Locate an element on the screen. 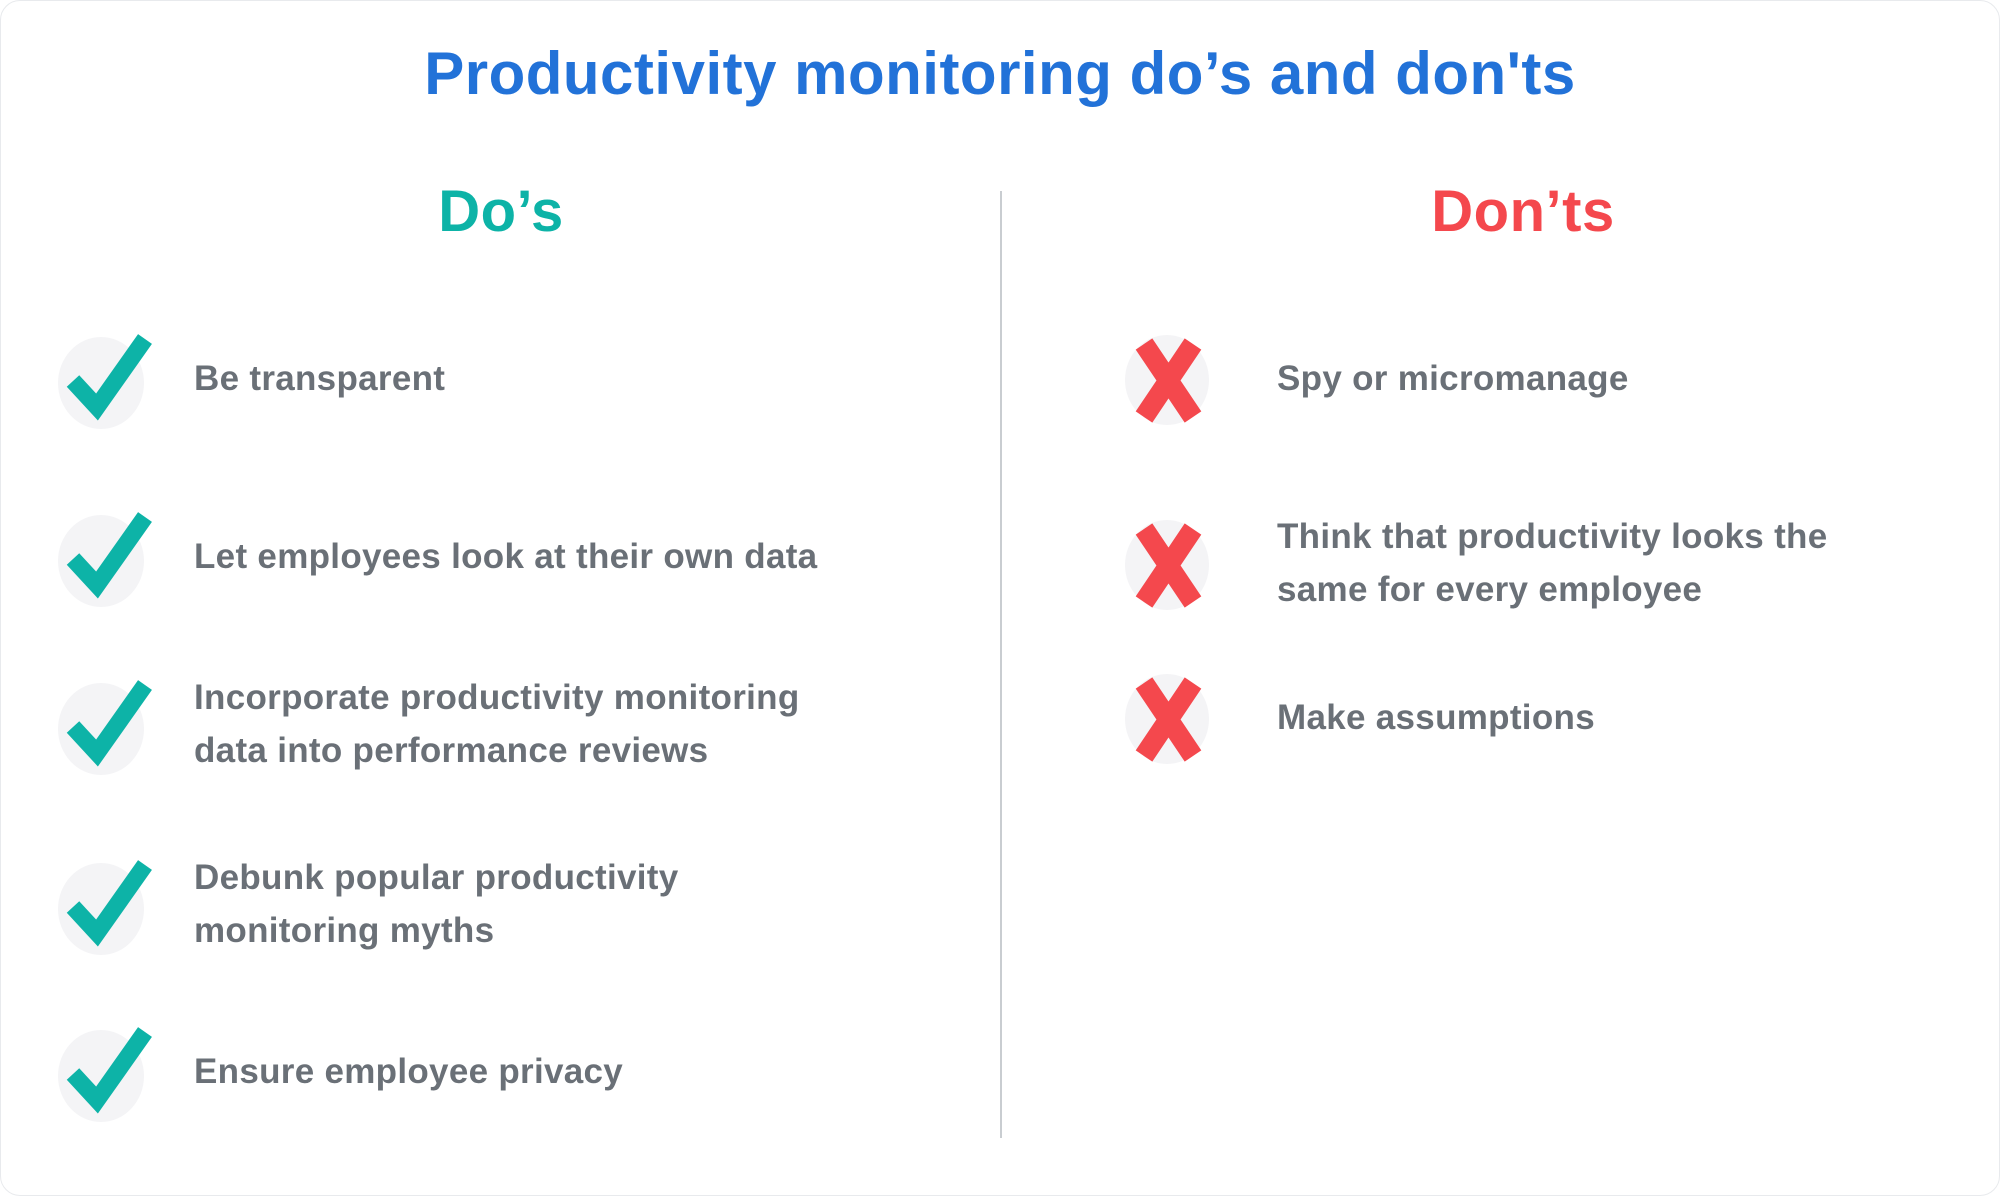 Image resolution: width=2000 pixels, height=1196 pixels. list-item-label: Spy or micromanage is located at coordinates (1453, 378).